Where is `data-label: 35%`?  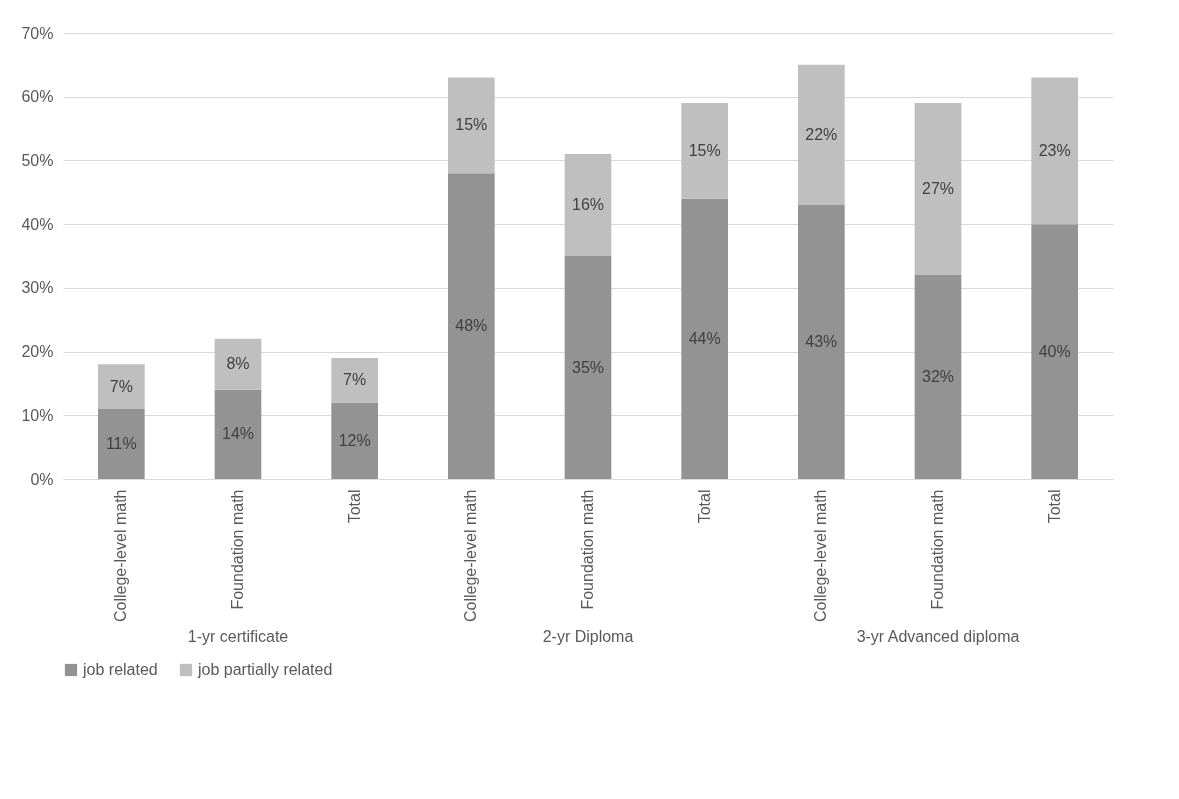 data-label: 35% is located at coordinates (588, 367).